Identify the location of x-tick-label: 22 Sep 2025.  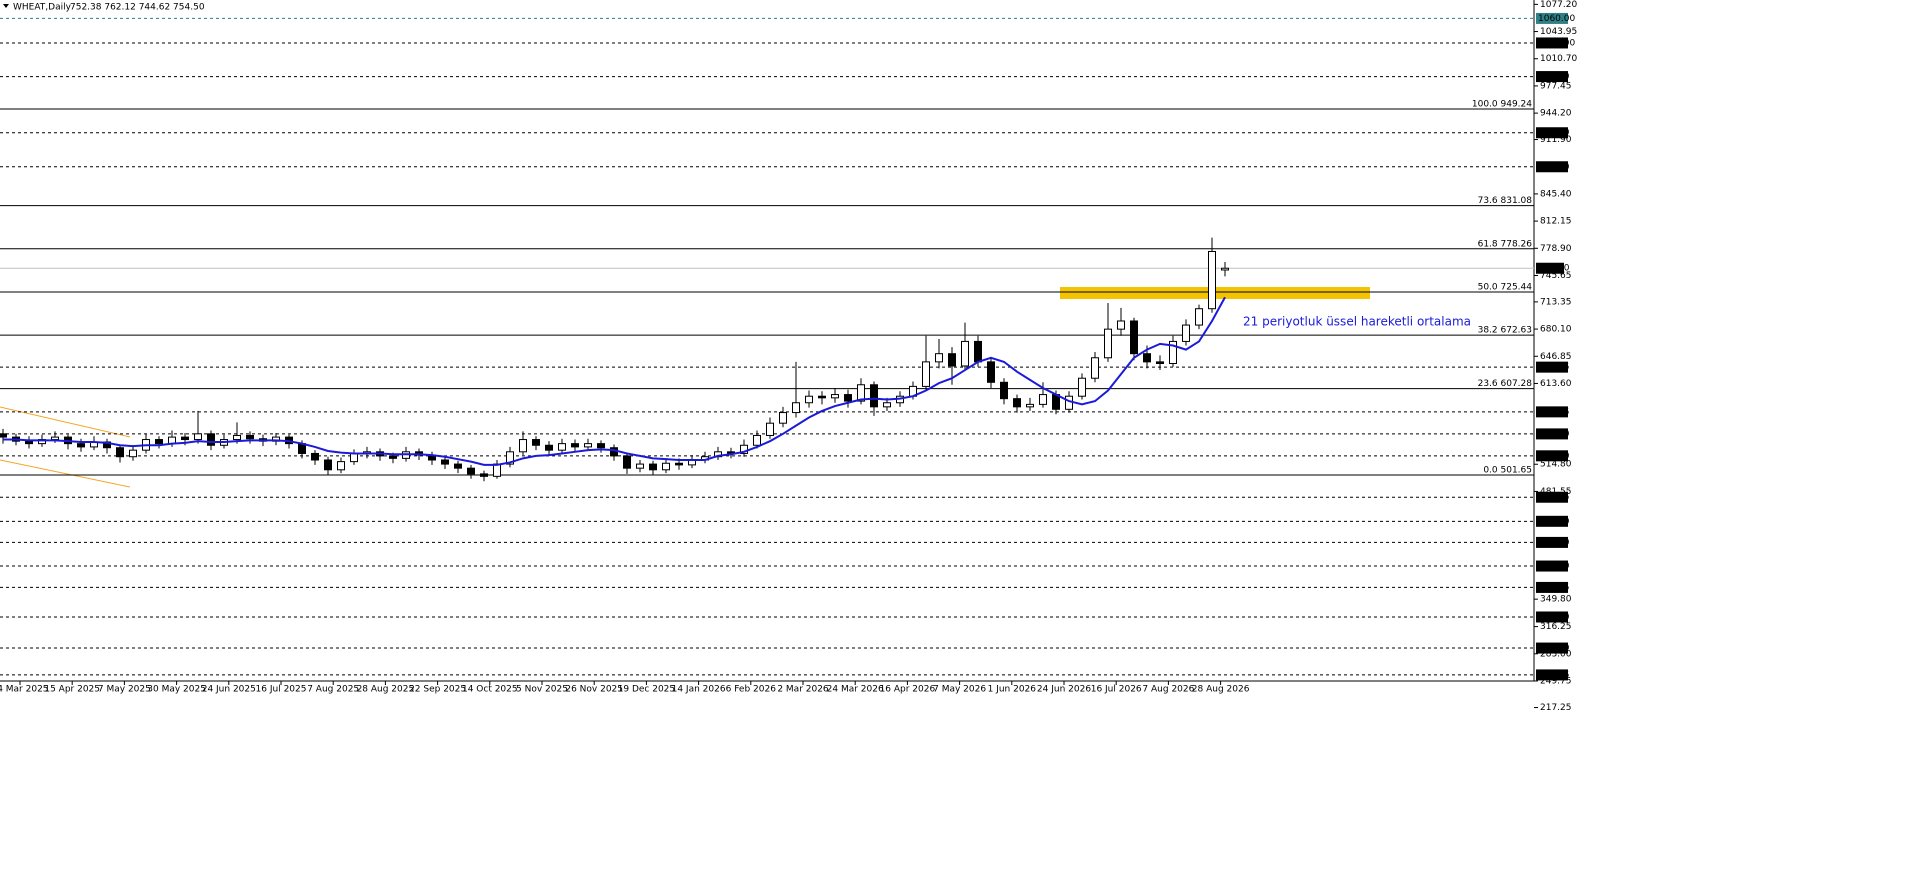
(437, 690).